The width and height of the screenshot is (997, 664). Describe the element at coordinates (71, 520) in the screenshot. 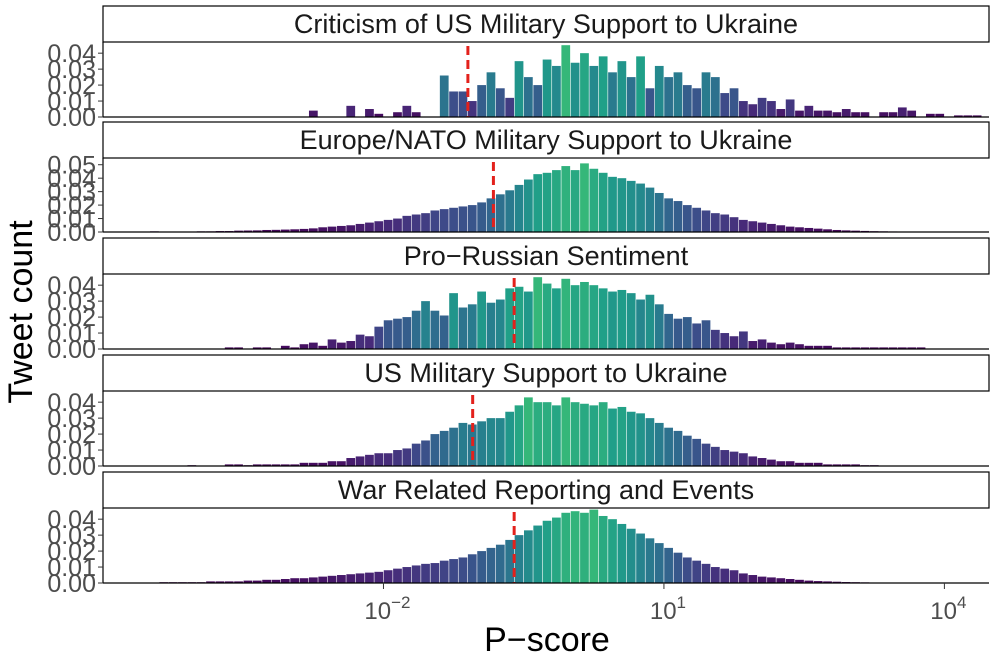

I see `y-tick-label: 0.04` at that location.